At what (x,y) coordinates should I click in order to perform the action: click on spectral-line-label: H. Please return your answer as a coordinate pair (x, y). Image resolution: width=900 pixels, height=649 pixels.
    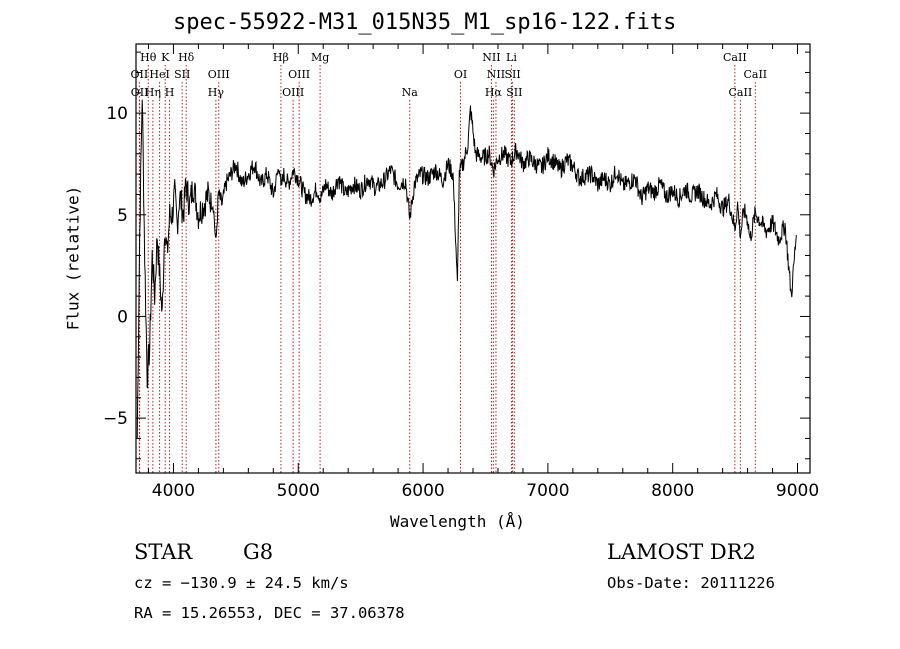
    Looking at the image, I should click on (170, 92).